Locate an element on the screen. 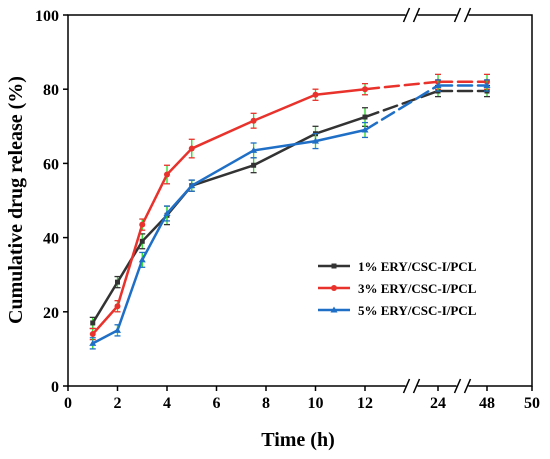  x-axis-title: Time (h) is located at coordinates (298, 440).